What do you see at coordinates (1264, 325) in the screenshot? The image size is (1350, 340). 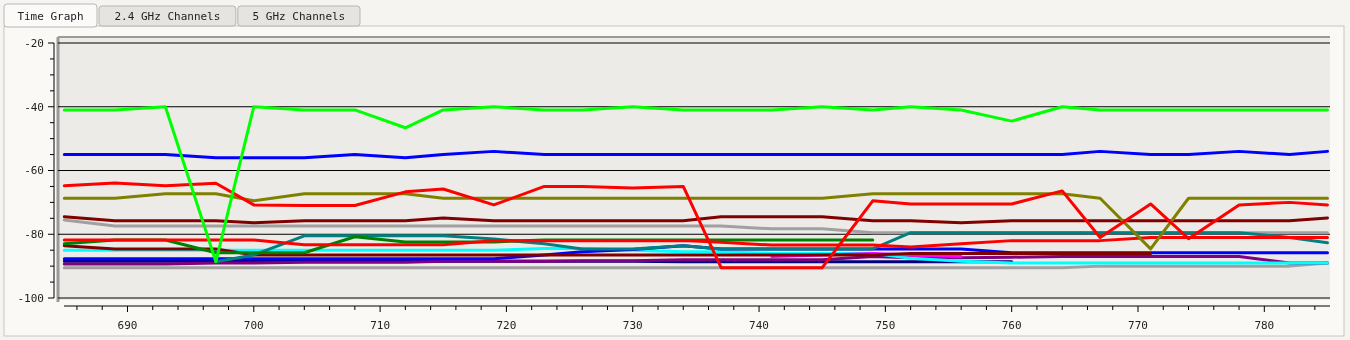 I see `x-tick-label: 780` at bounding box center [1264, 325].